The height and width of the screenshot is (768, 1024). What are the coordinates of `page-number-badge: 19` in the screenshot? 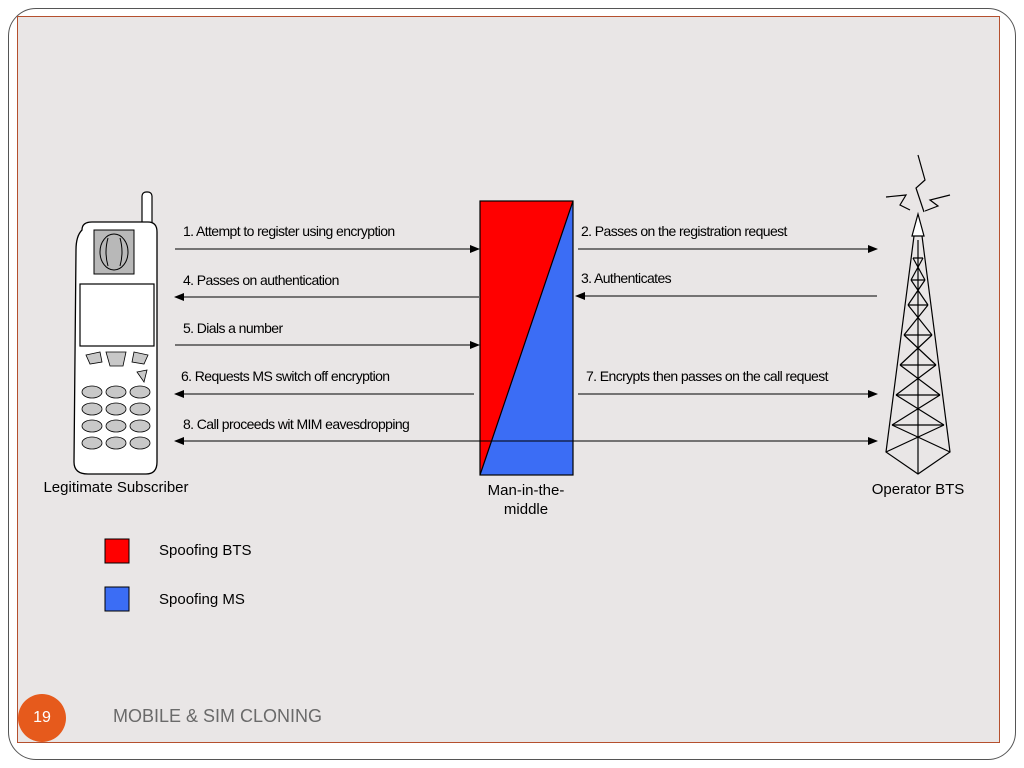 It's located at (42, 718).